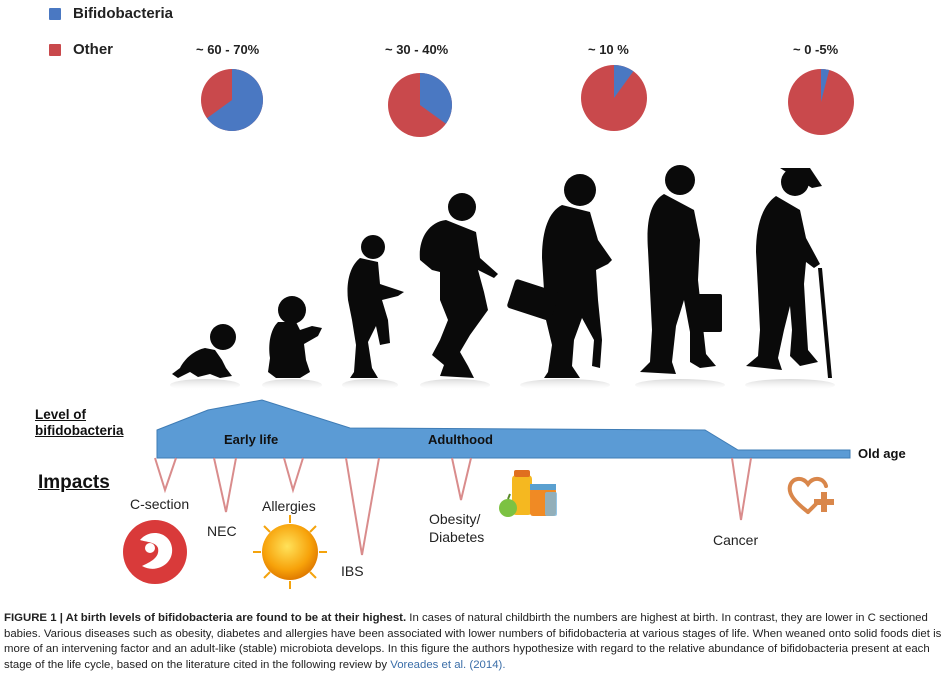 The height and width of the screenshot is (689, 952). What do you see at coordinates (74, 482) in the screenshot?
I see `impacts-title: Impacts` at bounding box center [74, 482].